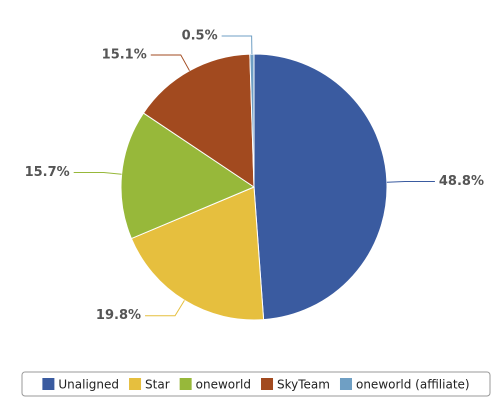 This screenshot has height=405, width=500. I want to click on legend-item: SkyTeam, so click(295, 385).